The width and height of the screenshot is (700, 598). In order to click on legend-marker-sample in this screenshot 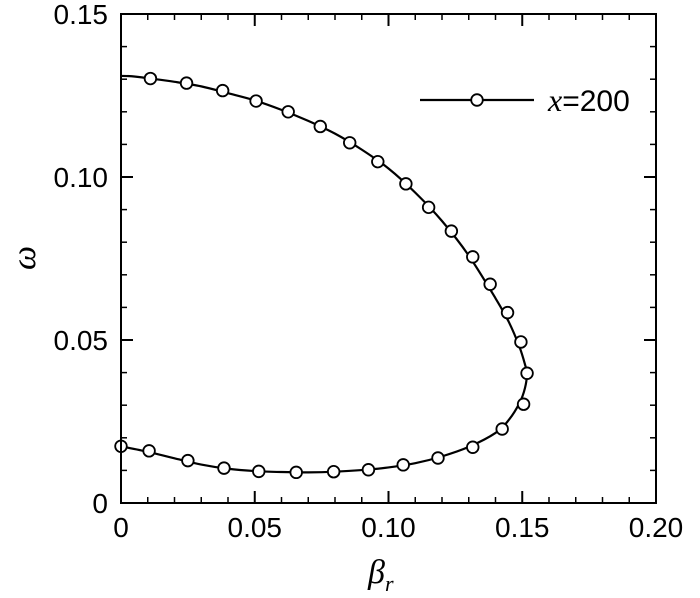, I will do `click(477, 100)`.